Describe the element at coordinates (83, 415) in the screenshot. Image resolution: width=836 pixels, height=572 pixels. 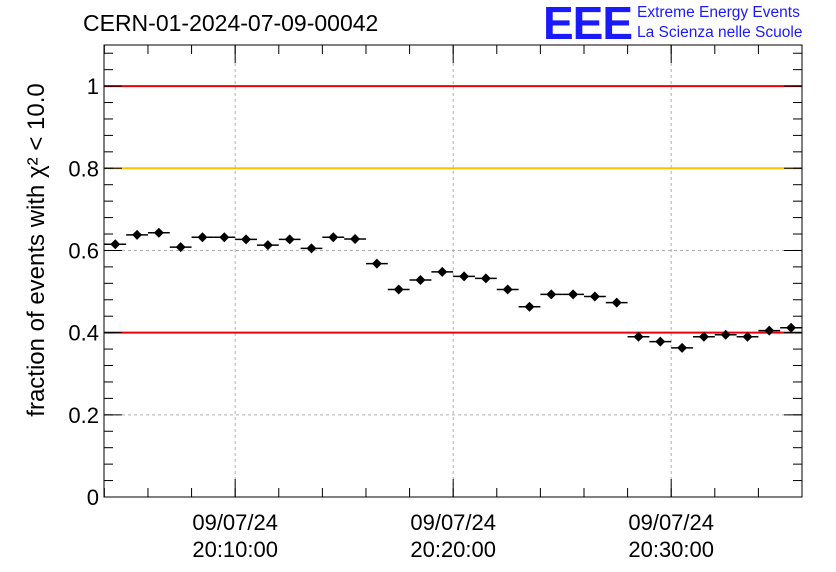
I see `y-tick-label: 0.2` at that location.